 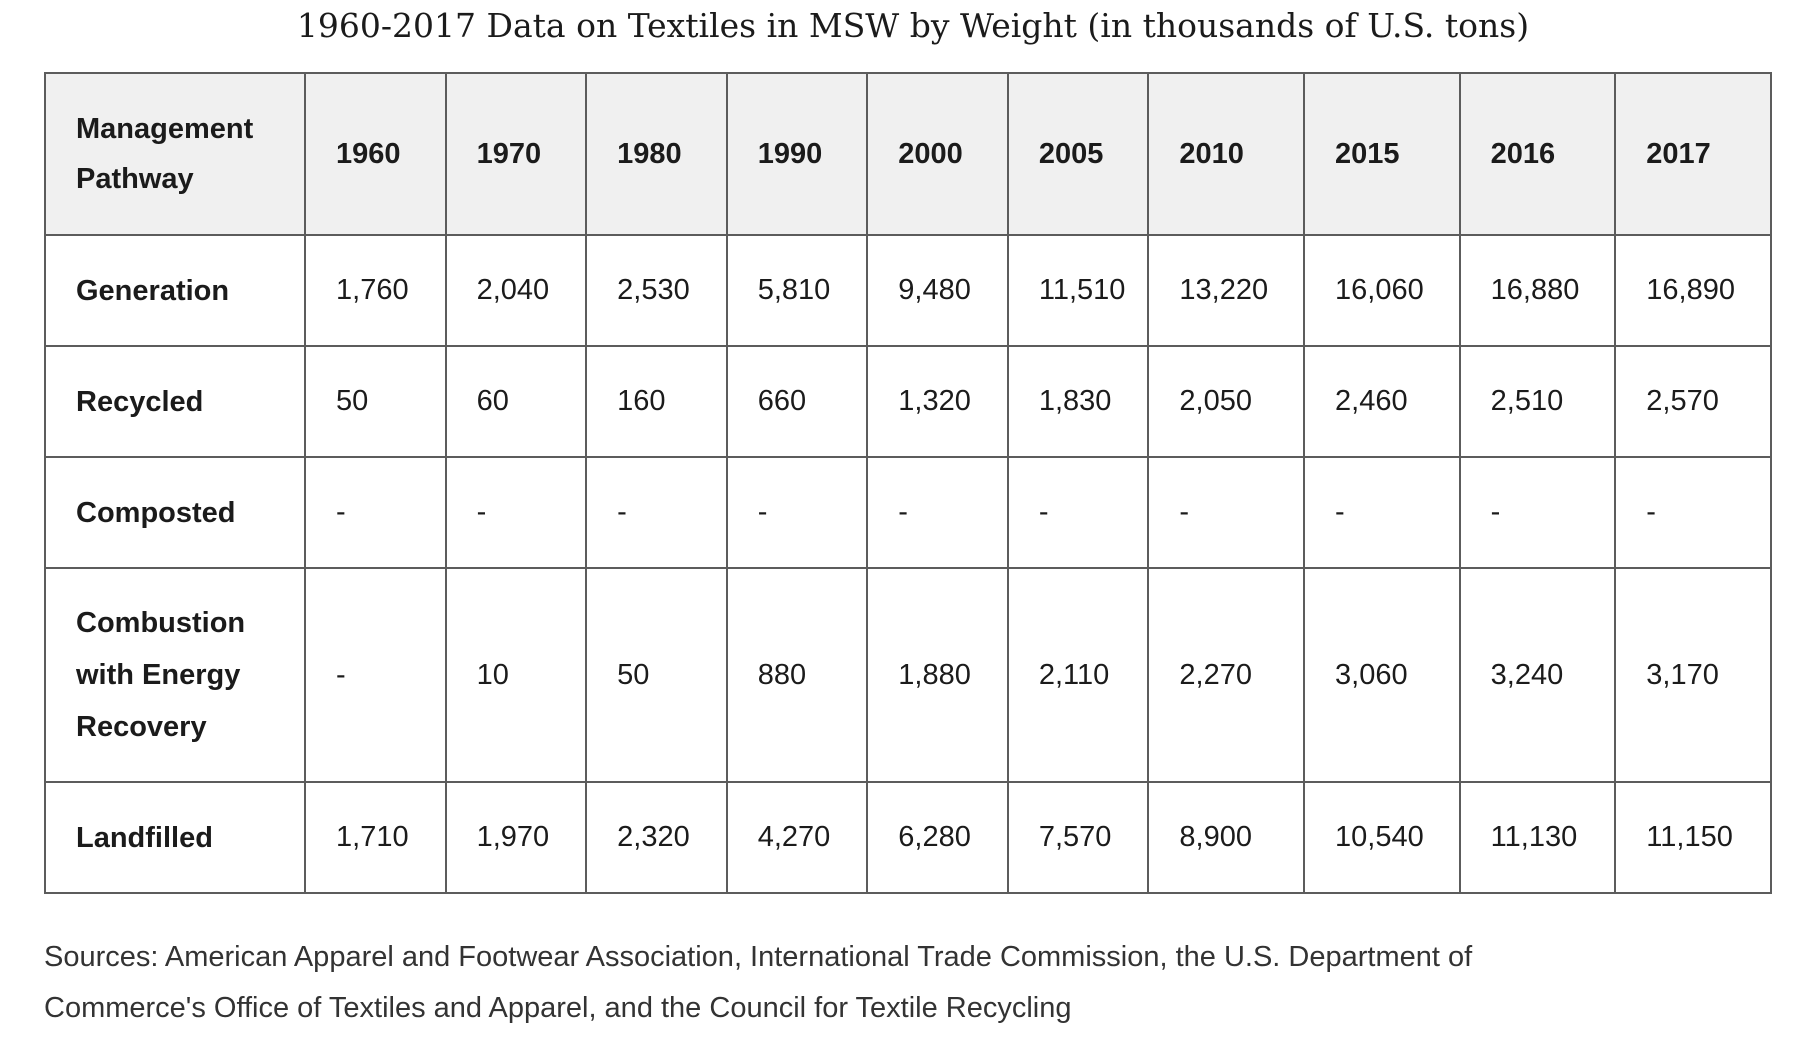 I want to click on table-cell: 2,270, so click(x=1226, y=675).